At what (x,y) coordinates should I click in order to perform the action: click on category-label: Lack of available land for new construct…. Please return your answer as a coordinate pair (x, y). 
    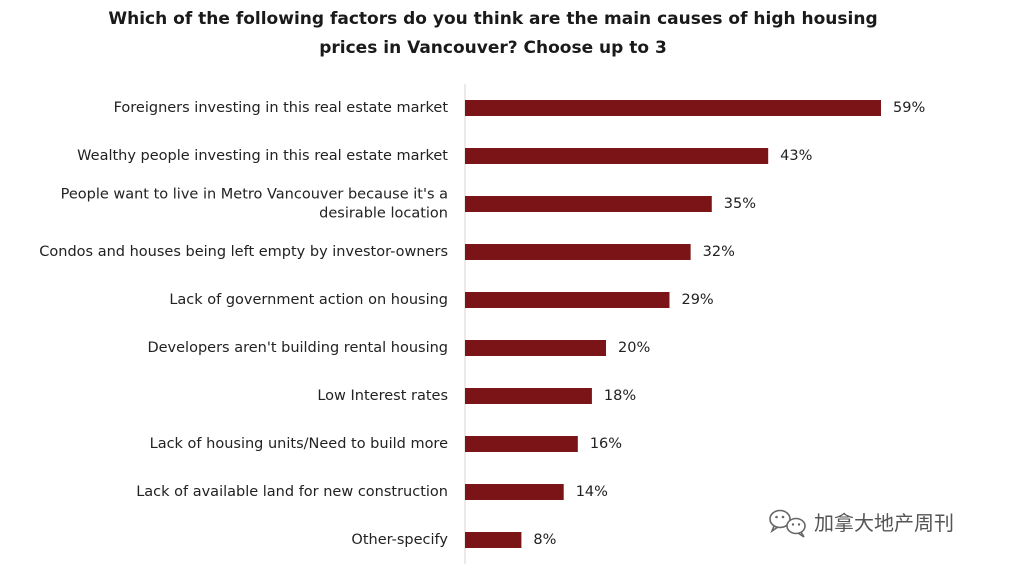
    Looking at the image, I should click on (292, 492).